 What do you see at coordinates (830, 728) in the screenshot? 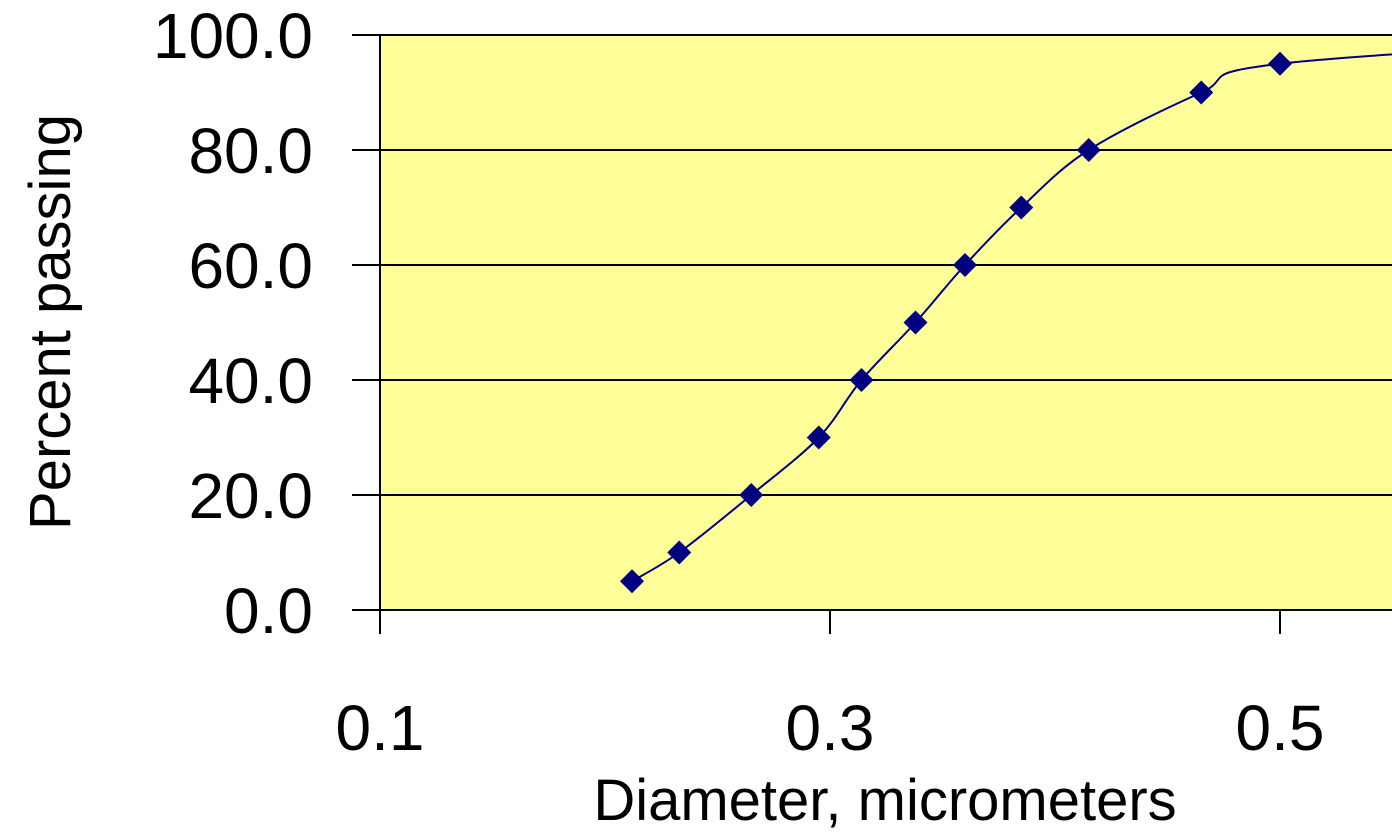
I see `x-tick-label: 0.3` at bounding box center [830, 728].